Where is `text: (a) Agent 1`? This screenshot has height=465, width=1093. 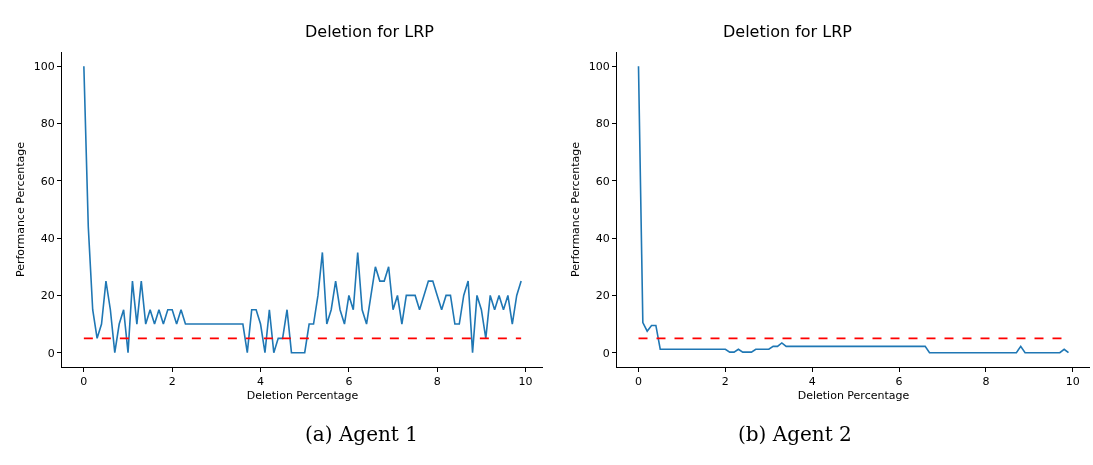 text: (a) Agent 1 is located at coordinates (361, 434).